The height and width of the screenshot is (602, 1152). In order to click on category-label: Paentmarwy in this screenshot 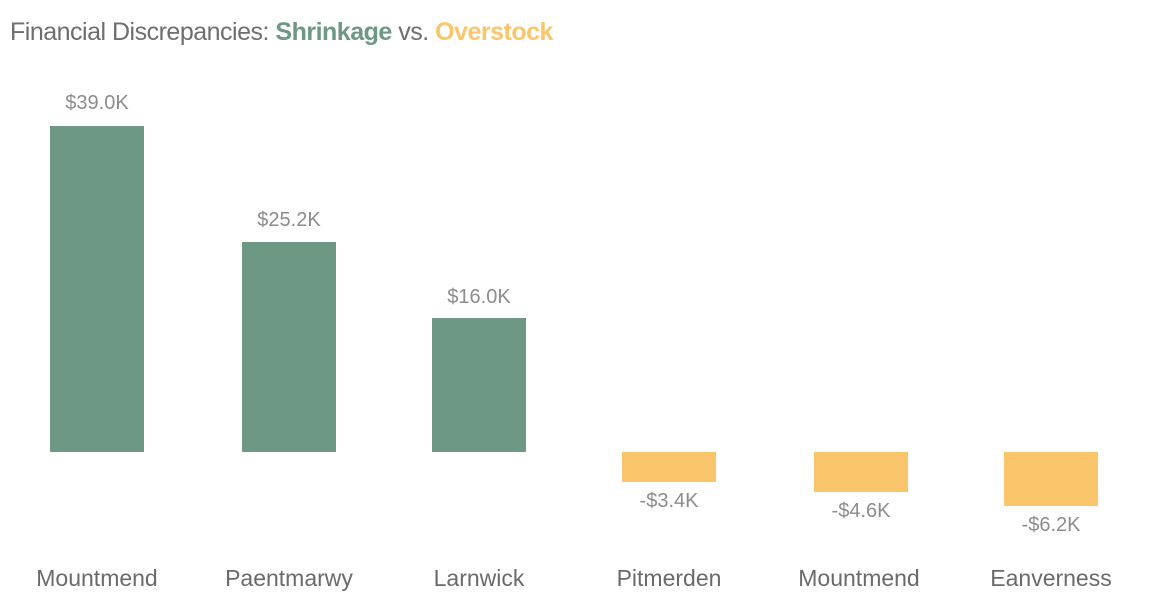, I will do `click(289, 578)`.